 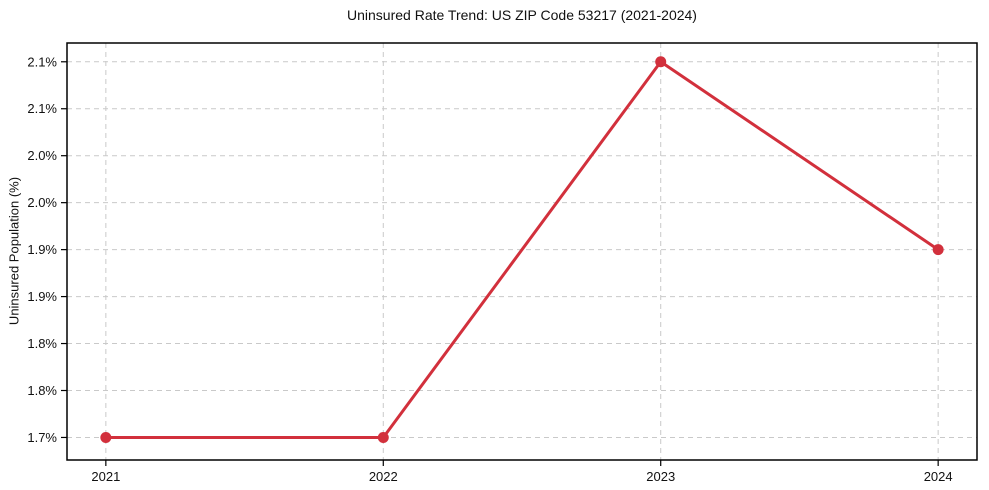 I want to click on x-tick-label: 2021, so click(x=105, y=476).